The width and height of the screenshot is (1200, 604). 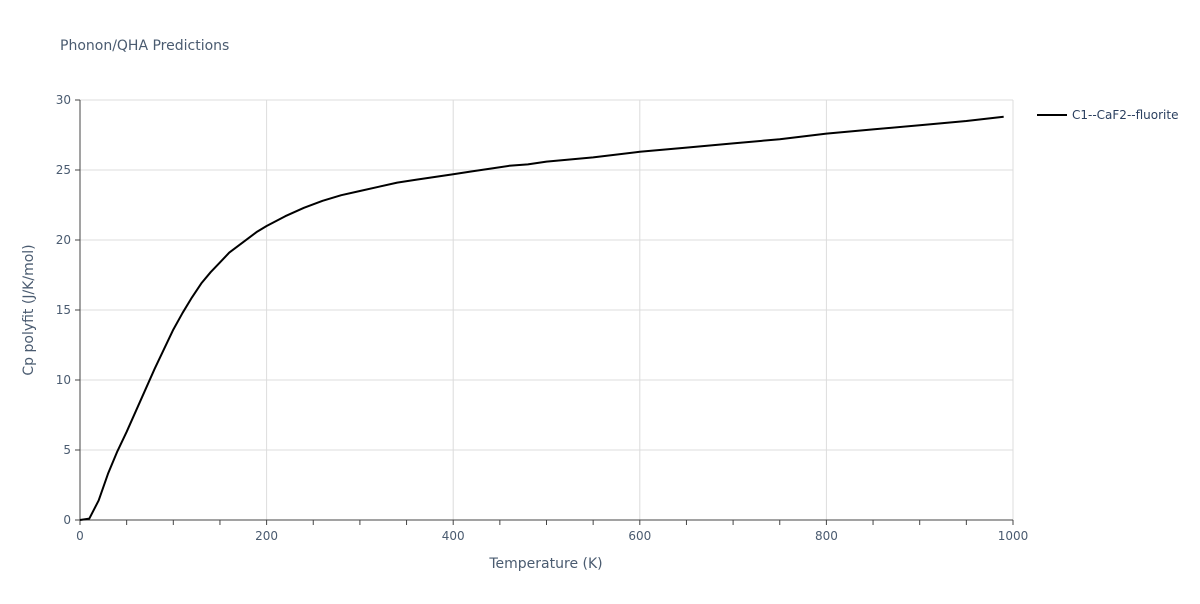 What do you see at coordinates (639, 536) in the screenshot?
I see `x-tick-label: 600` at bounding box center [639, 536].